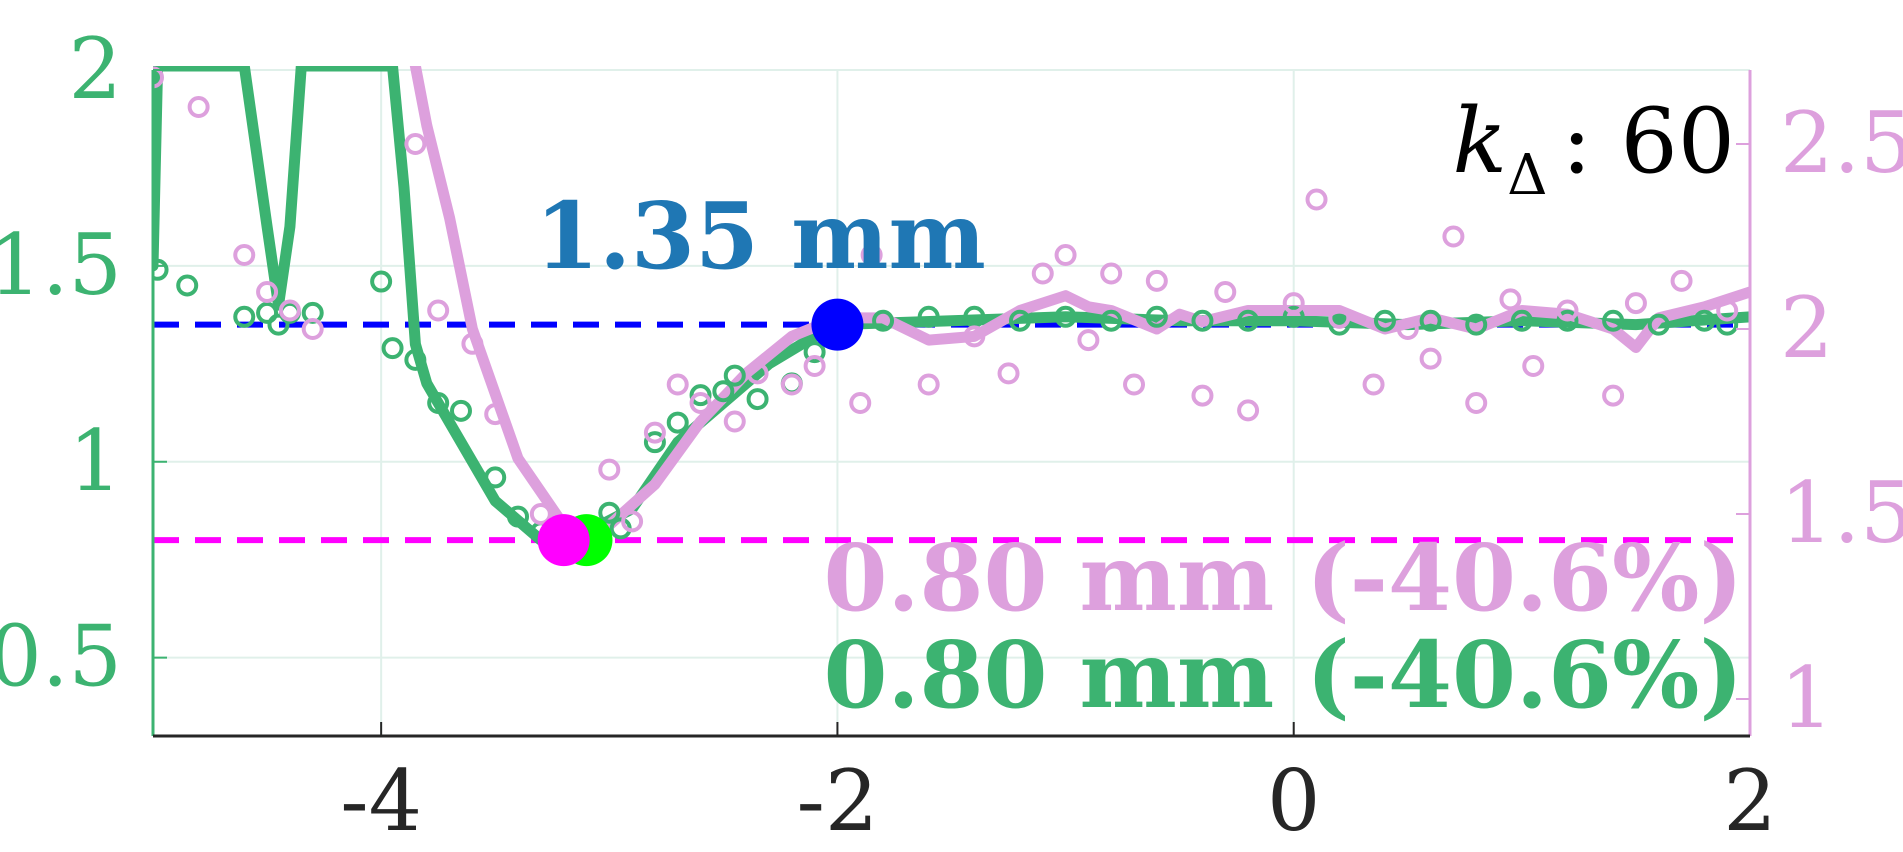  I want to click on y-left-tick-label: 2, so click(95, 69).